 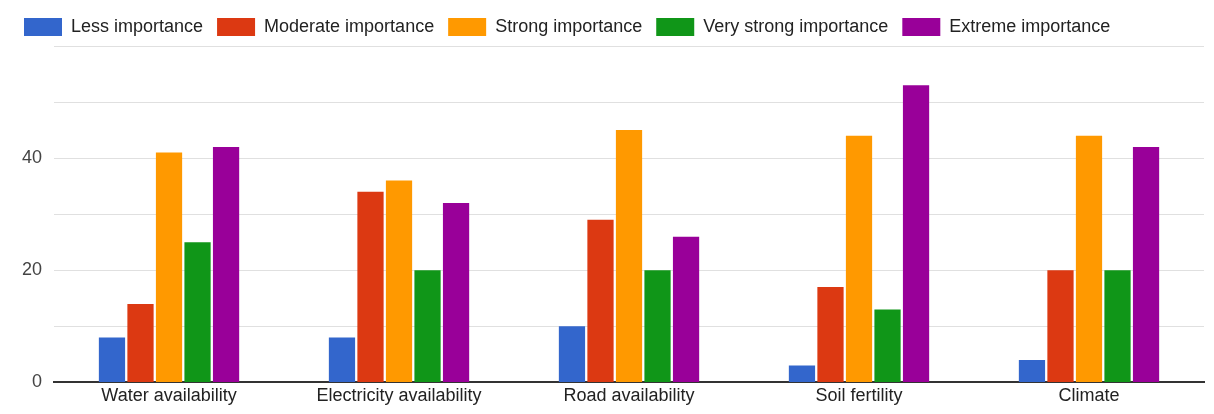 What do you see at coordinates (32, 269) in the screenshot?
I see `y-tick-label: 20` at bounding box center [32, 269].